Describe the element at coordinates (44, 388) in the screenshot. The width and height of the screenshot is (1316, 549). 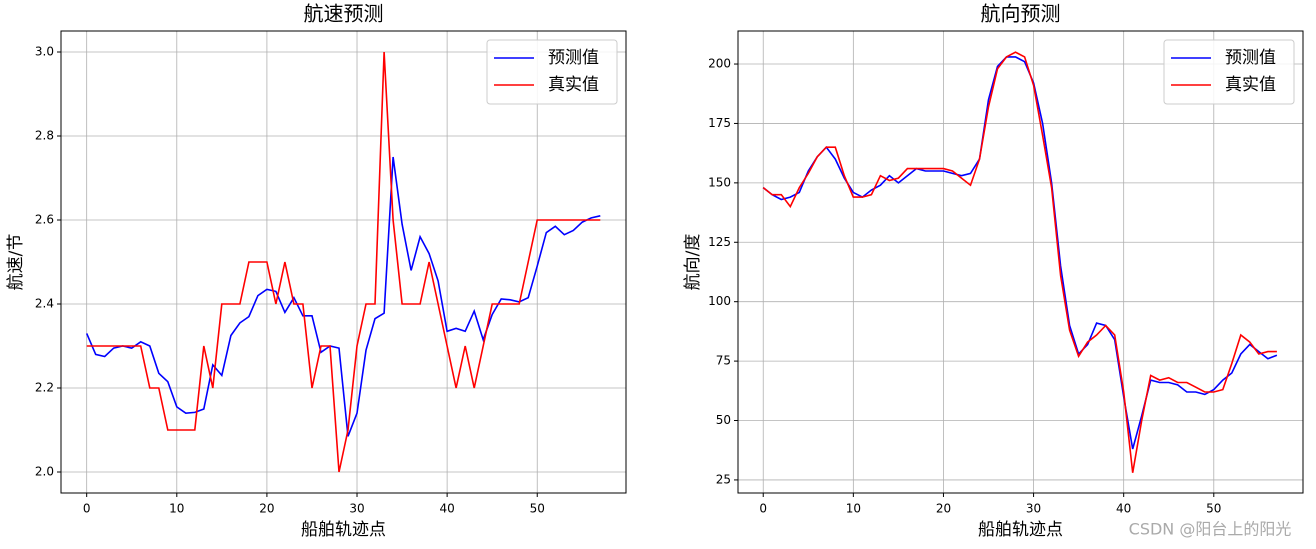
I see `y-tick-label: 2.2` at that location.